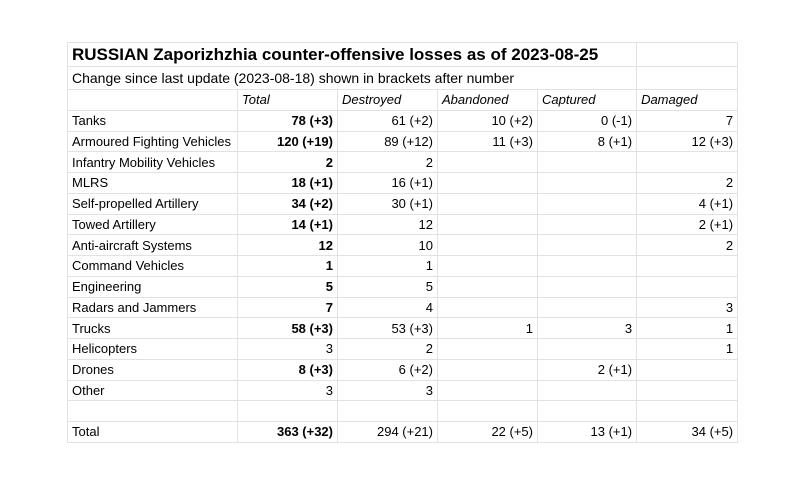 The width and height of the screenshot is (800, 500). Describe the element at coordinates (687, 120) in the screenshot. I see `cell-damaged: 7` at that location.